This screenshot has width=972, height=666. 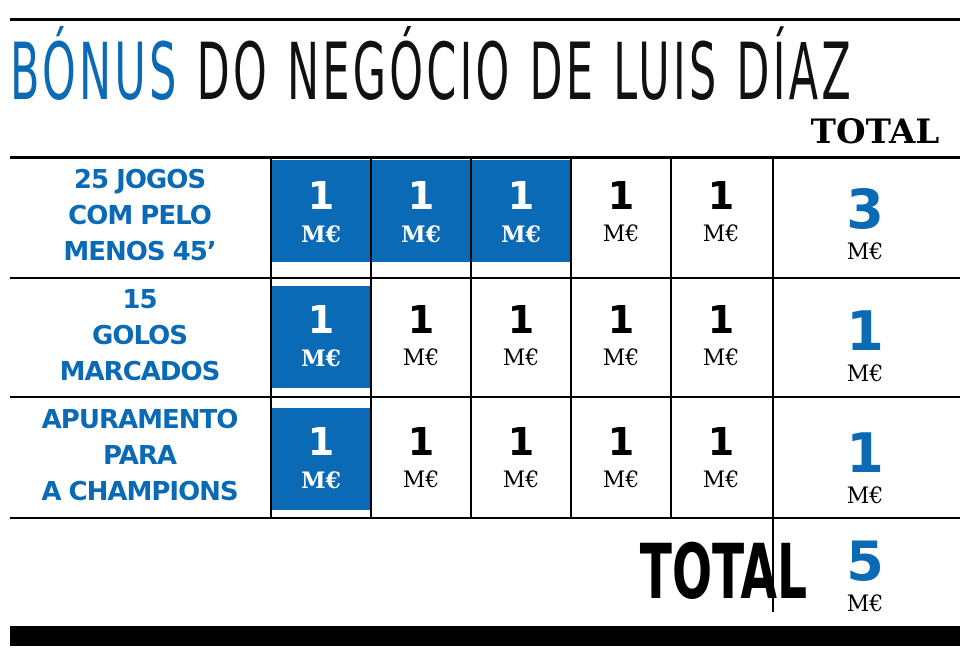 I want to click on row-total: 3 M€, so click(x=865, y=222).